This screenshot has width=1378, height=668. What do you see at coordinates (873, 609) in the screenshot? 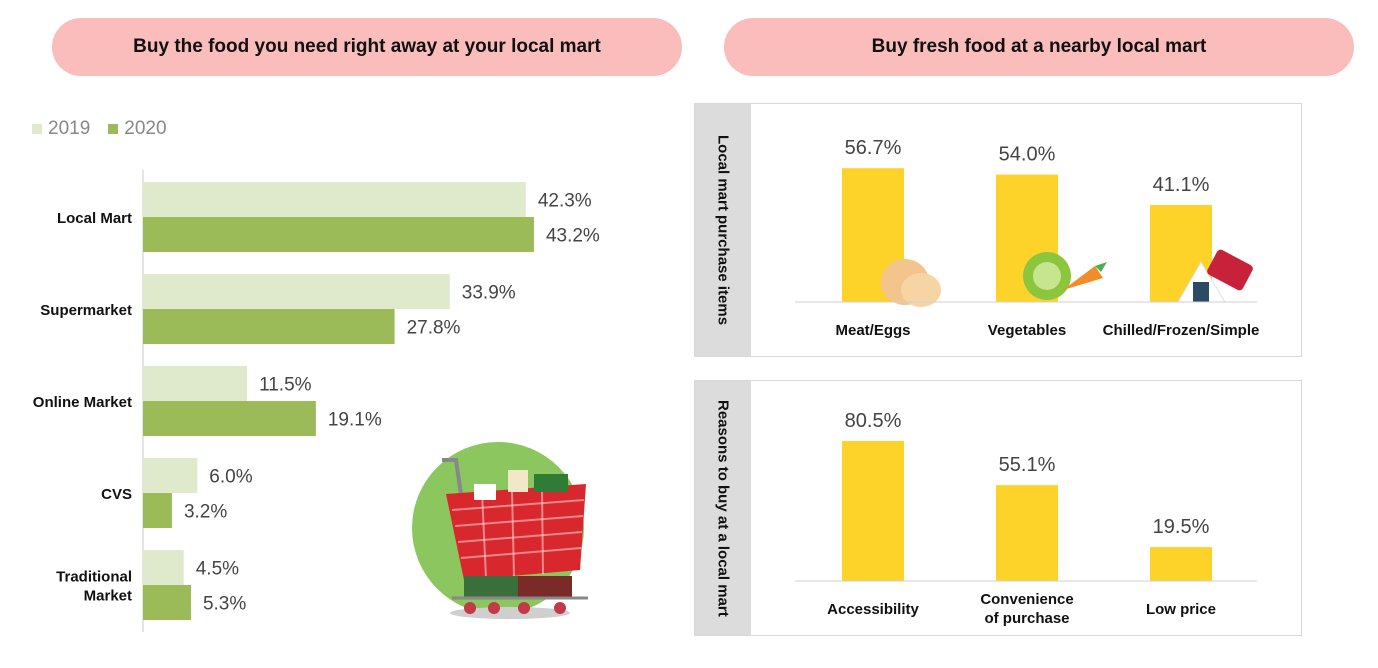
I see `category-label-accessibility: Accessibility` at bounding box center [873, 609].